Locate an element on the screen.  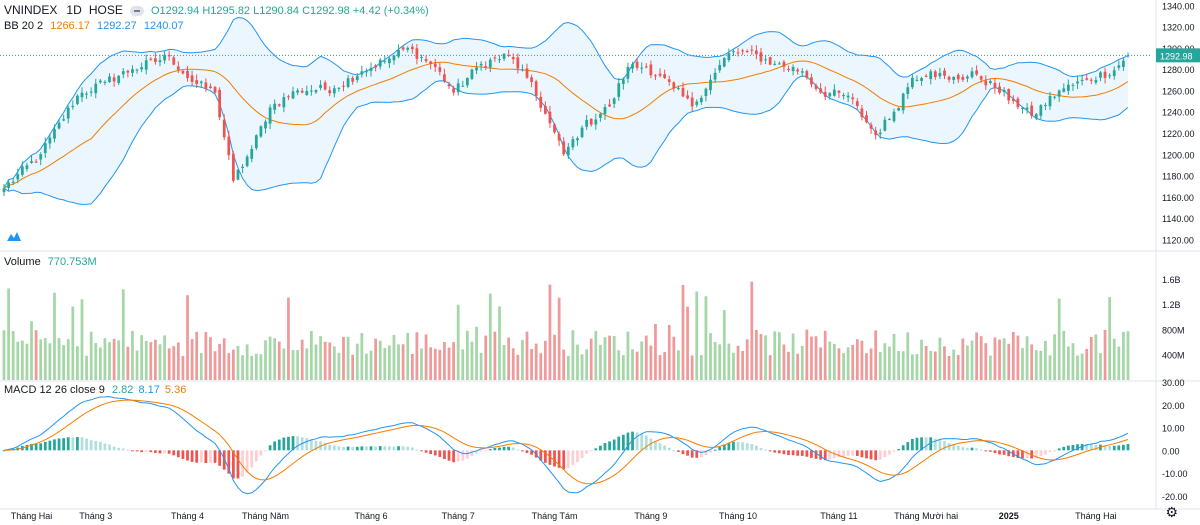
open-value: O1292.94 is located at coordinates (175, 11).